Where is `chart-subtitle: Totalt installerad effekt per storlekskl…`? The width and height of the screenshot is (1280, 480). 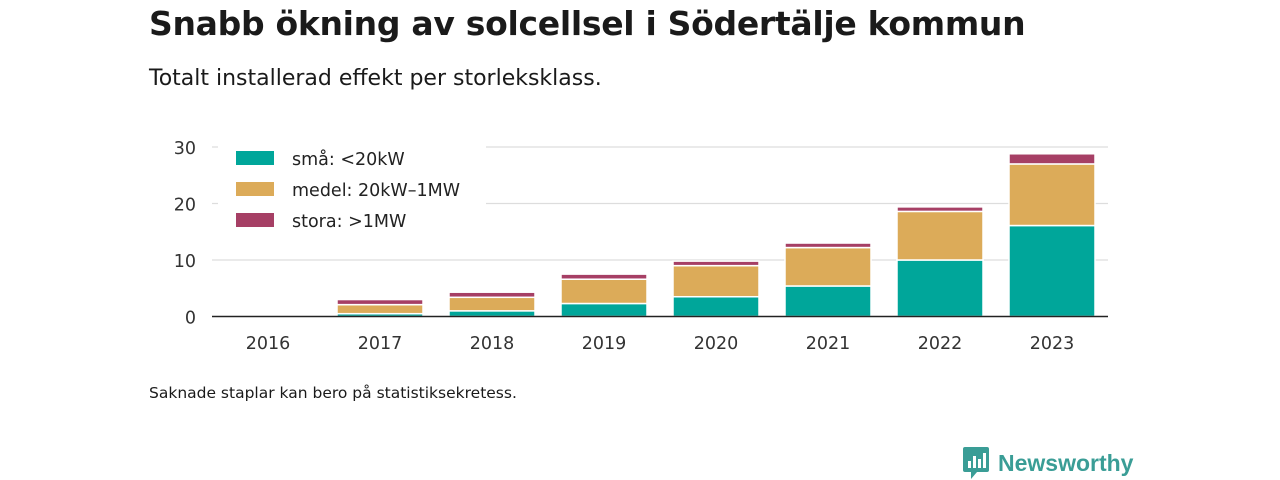
chart-subtitle: Totalt installerad effekt per storlekskl… is located at coordinates (375, 78).